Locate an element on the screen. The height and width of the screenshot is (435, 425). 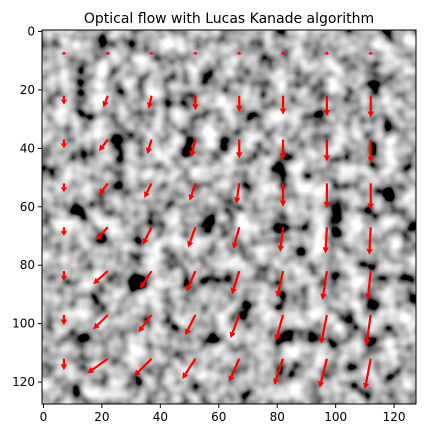
y-tick-label: 0 is located at coordinates (31, 31).